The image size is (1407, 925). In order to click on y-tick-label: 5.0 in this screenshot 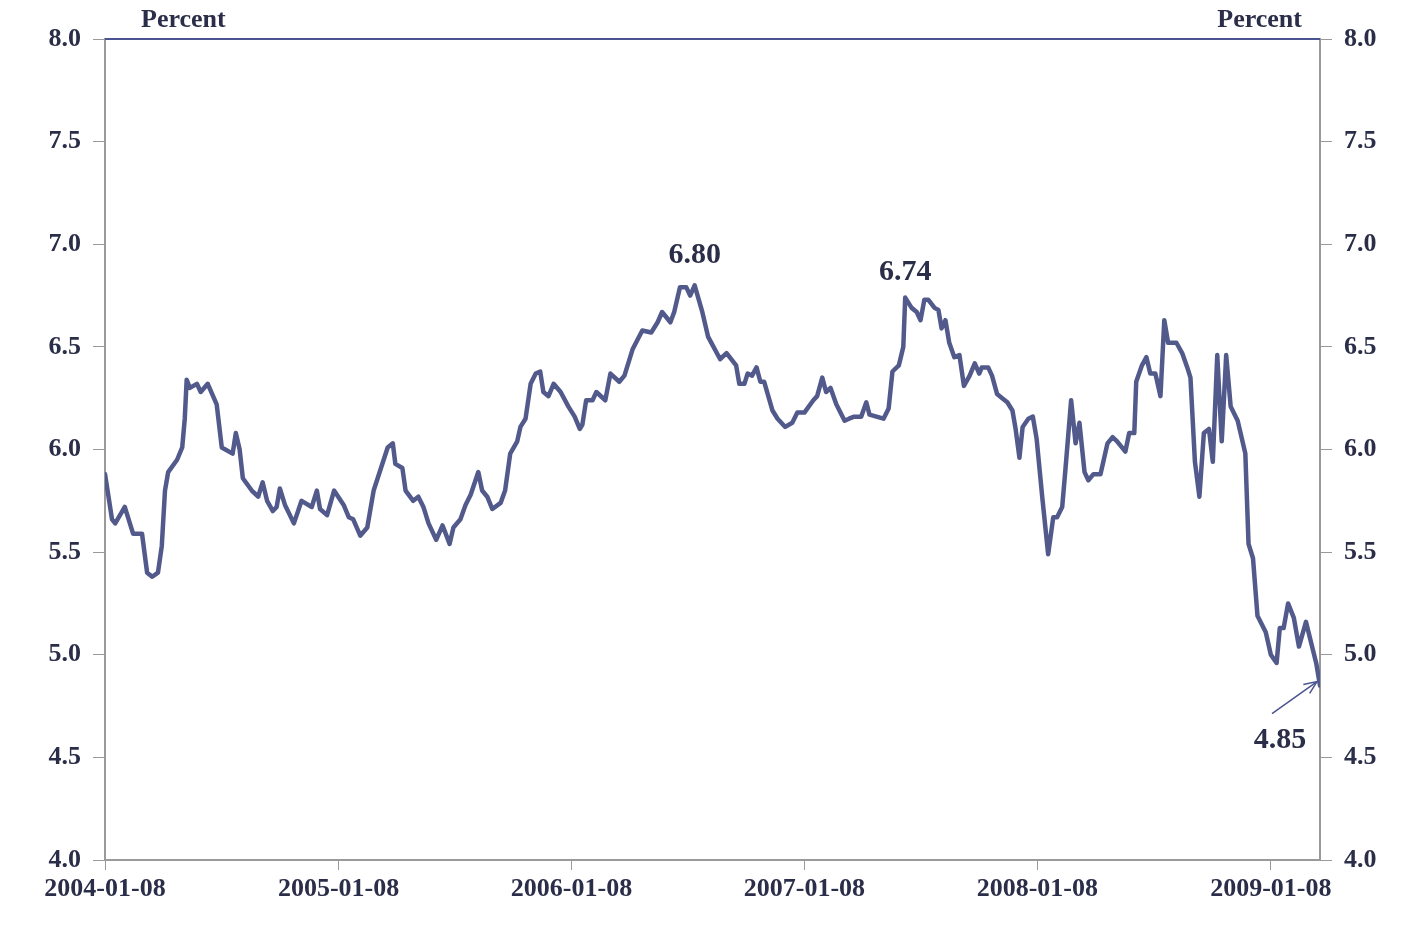, I will do `click(64, 653)`.